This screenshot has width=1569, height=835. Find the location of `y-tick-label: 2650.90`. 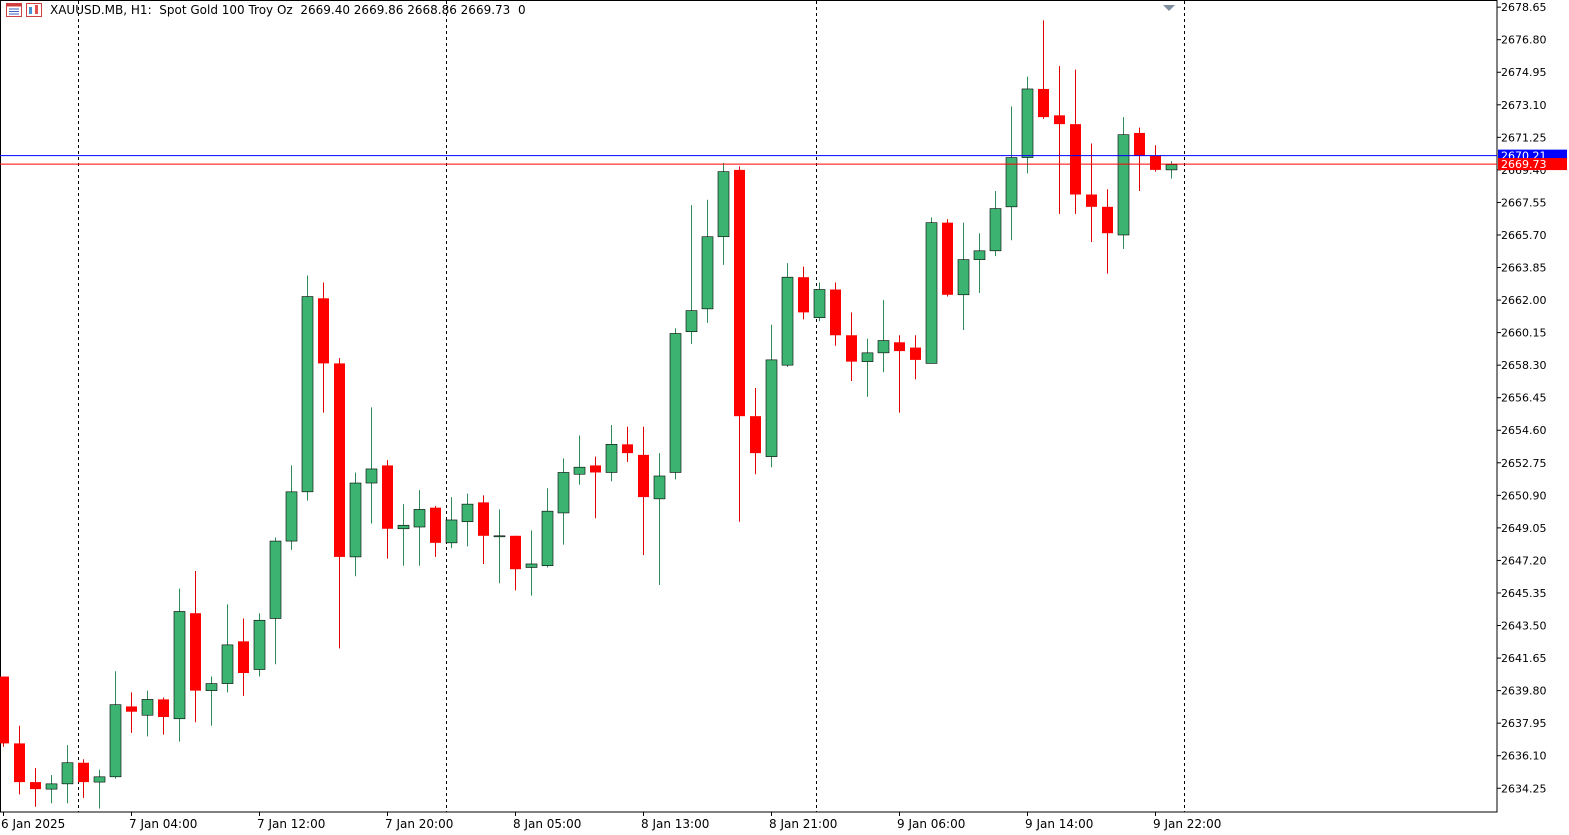

y-tick-label: 2650.90 is located at coordinates (1524, 495).